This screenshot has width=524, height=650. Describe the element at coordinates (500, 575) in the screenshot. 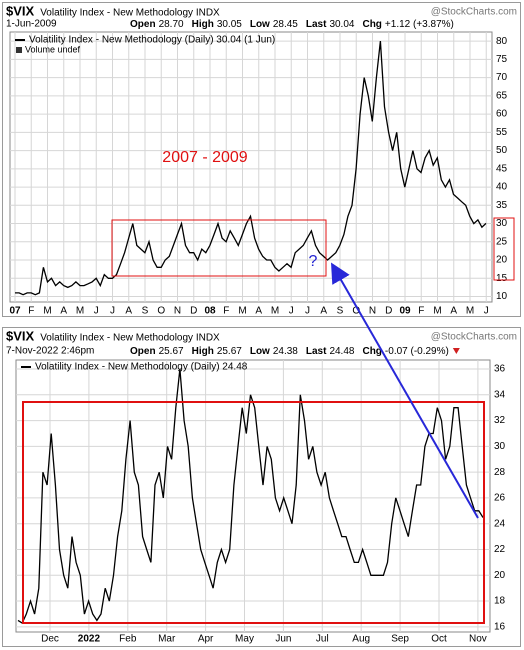

I see `y-tick-label: 20` at that location.